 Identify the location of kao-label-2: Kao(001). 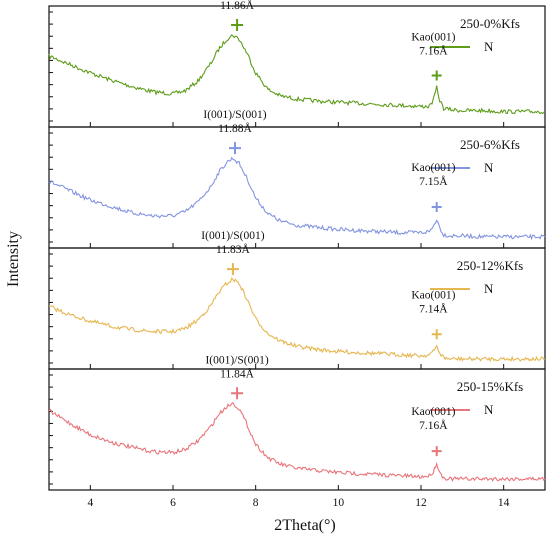
(433, 168).